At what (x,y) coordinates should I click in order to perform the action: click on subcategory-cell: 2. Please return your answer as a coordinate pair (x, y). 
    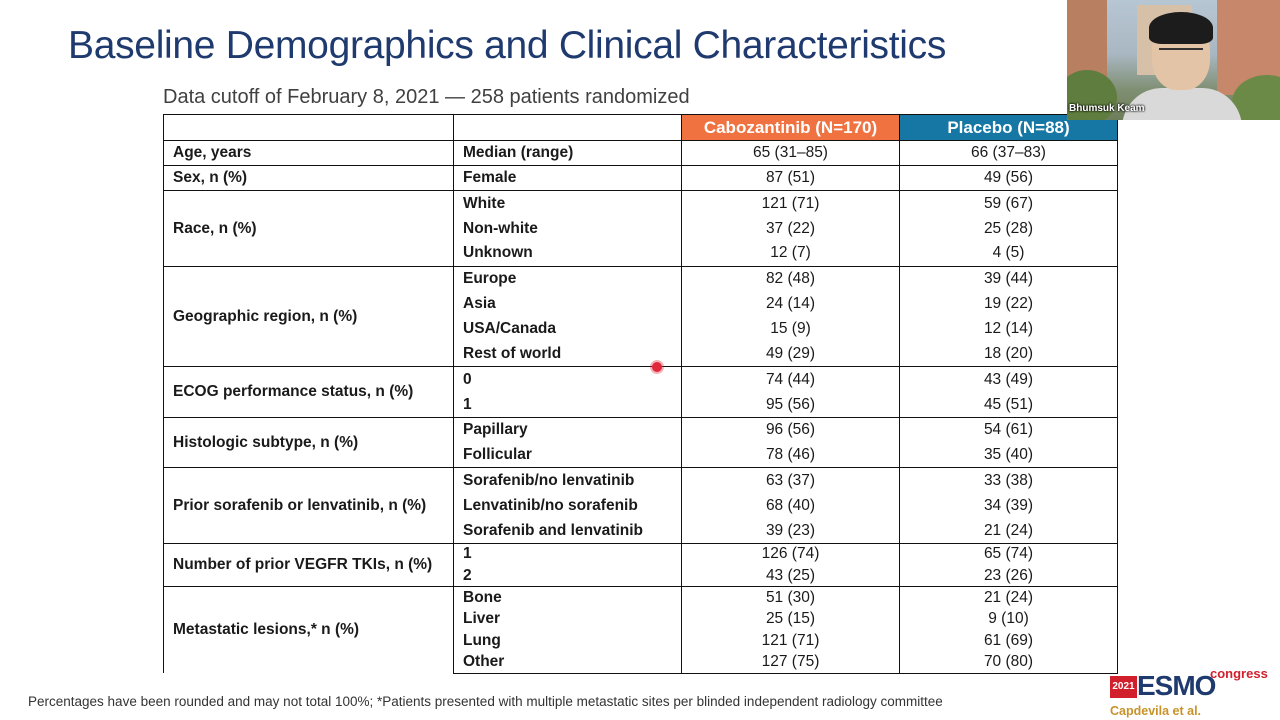
    Looking at the image, I should click on (567, 575).